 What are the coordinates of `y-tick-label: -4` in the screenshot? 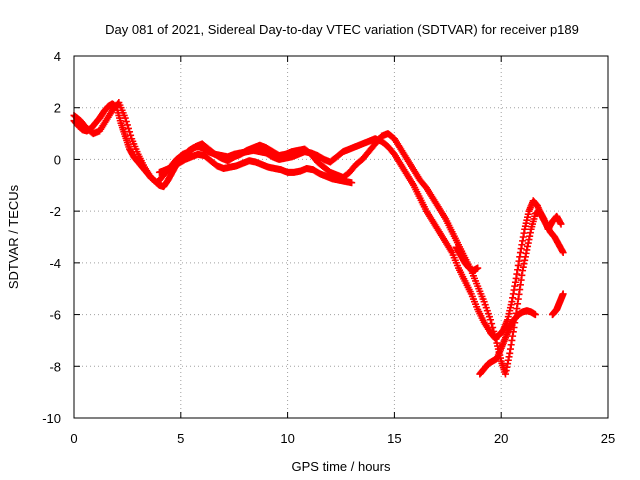 It's located at (55, 263).